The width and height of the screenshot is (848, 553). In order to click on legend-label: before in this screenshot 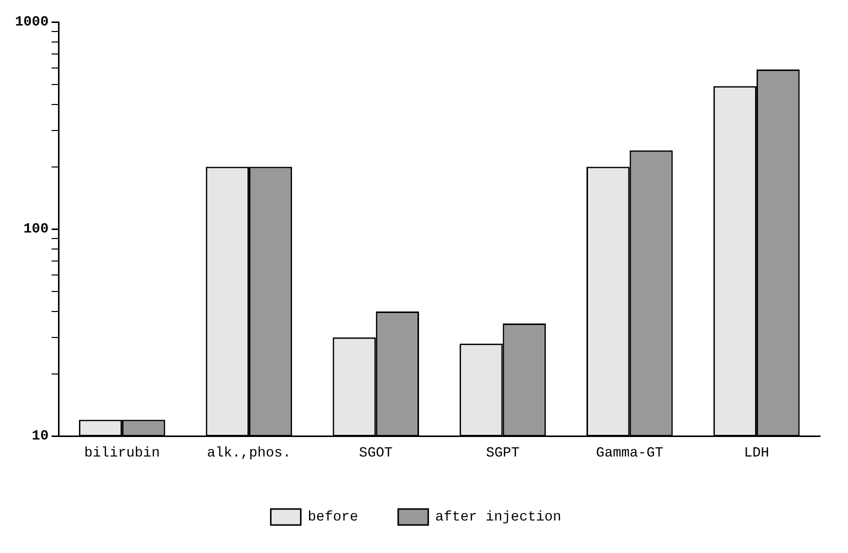, I will do `click(333, 518)`.